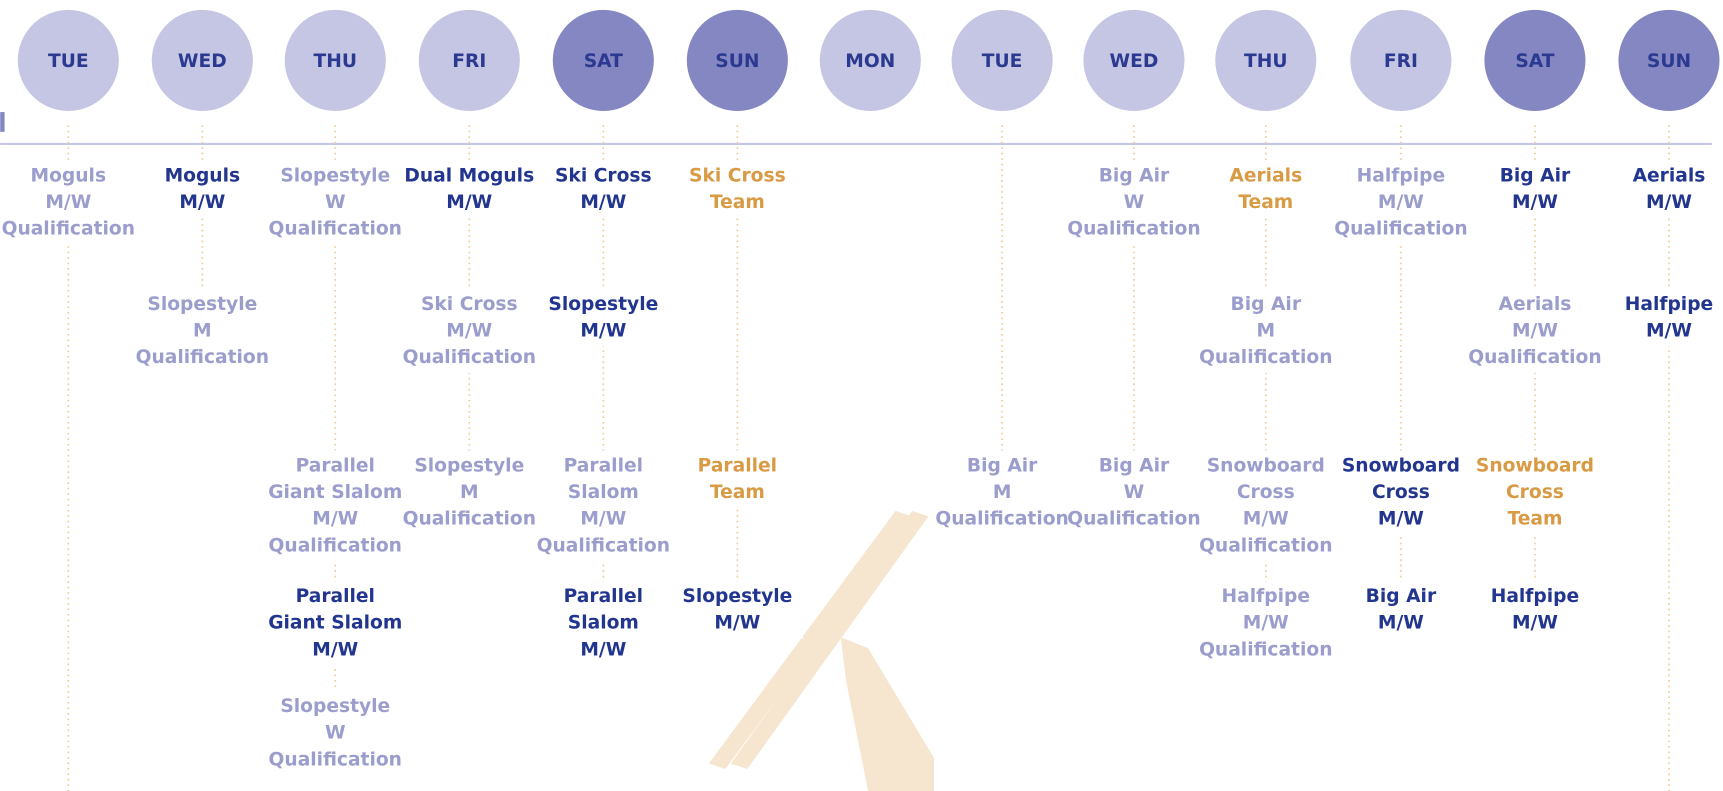 The width and height of the screenshot is (1723, 791). I want to click on event-text: Giant Slalom, so click(335, 492).